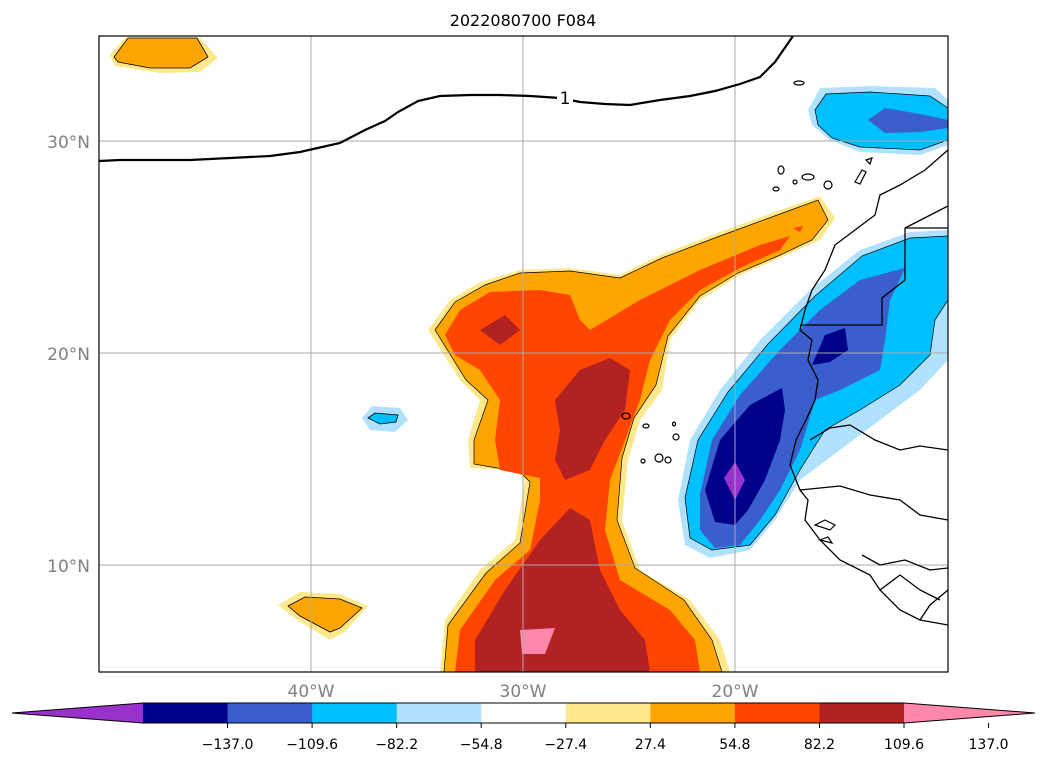  Describe the element at coordinates (311, 692) in the screenshot. I see `lon-label-40w: 40°W` at that location.